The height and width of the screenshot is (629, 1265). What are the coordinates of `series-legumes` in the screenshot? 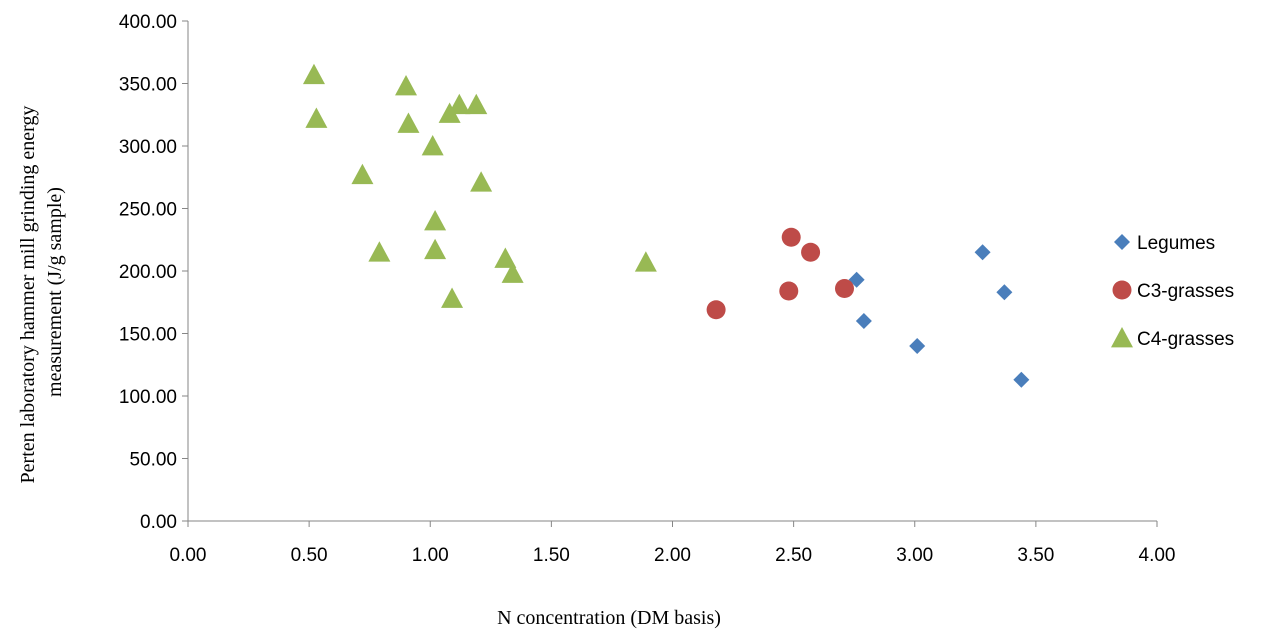 It's located at (939, 316).